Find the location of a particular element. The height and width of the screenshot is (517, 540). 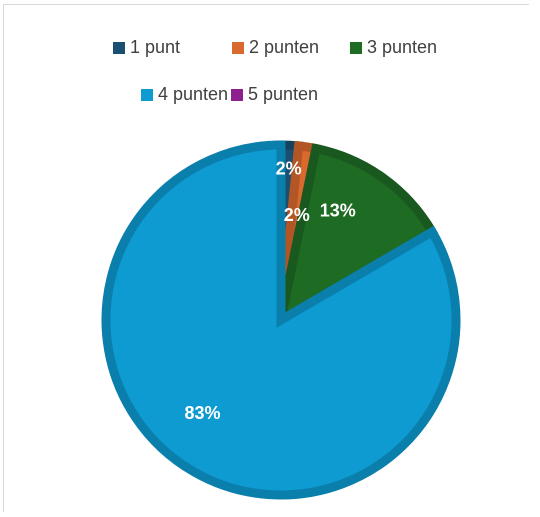

data-label-1-punt: 2% is located at coordinates (289, 168).